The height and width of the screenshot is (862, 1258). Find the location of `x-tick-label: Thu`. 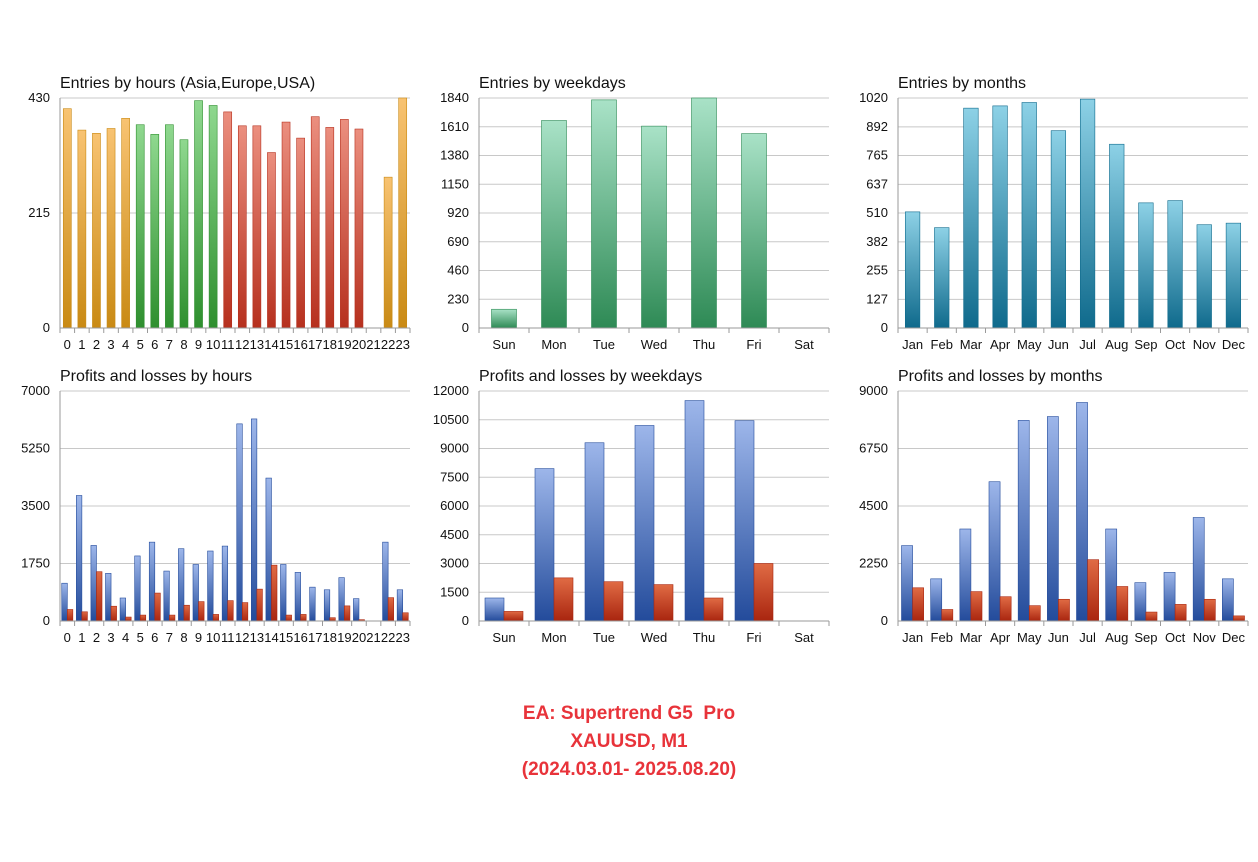

x-tick-label: Thu is located at coordinates (704, 637).